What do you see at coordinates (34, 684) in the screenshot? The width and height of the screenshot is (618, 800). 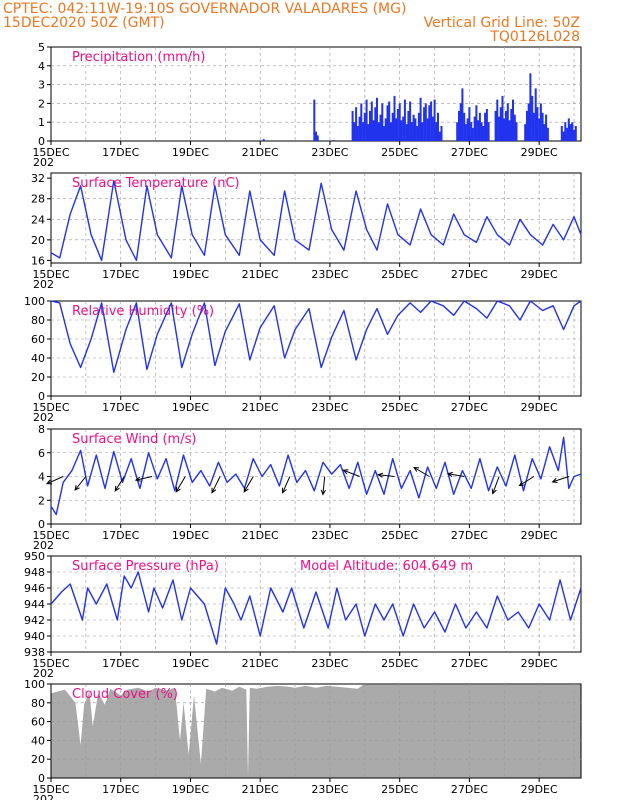 I see `ytick-label: 100` at bounding box center [34, 684].